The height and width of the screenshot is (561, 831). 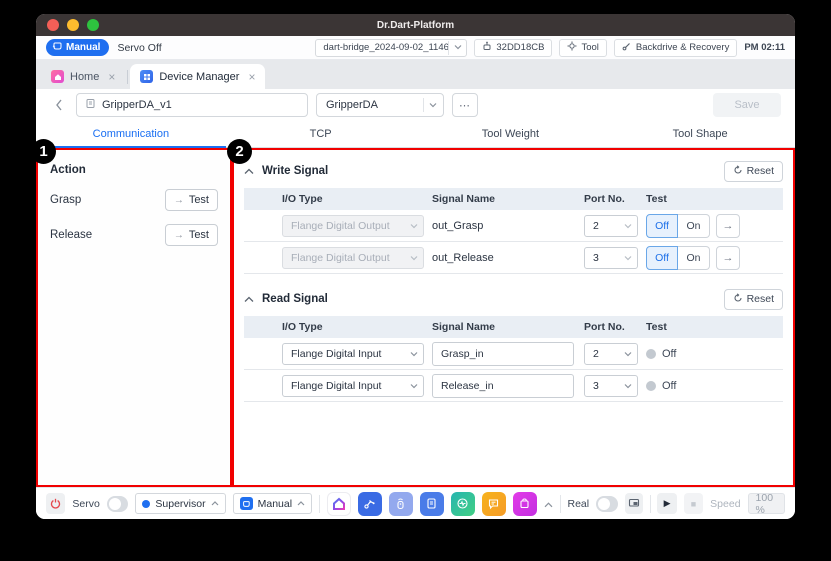 I want to click on monitoring-app-icon, so click(x=462, y=503).